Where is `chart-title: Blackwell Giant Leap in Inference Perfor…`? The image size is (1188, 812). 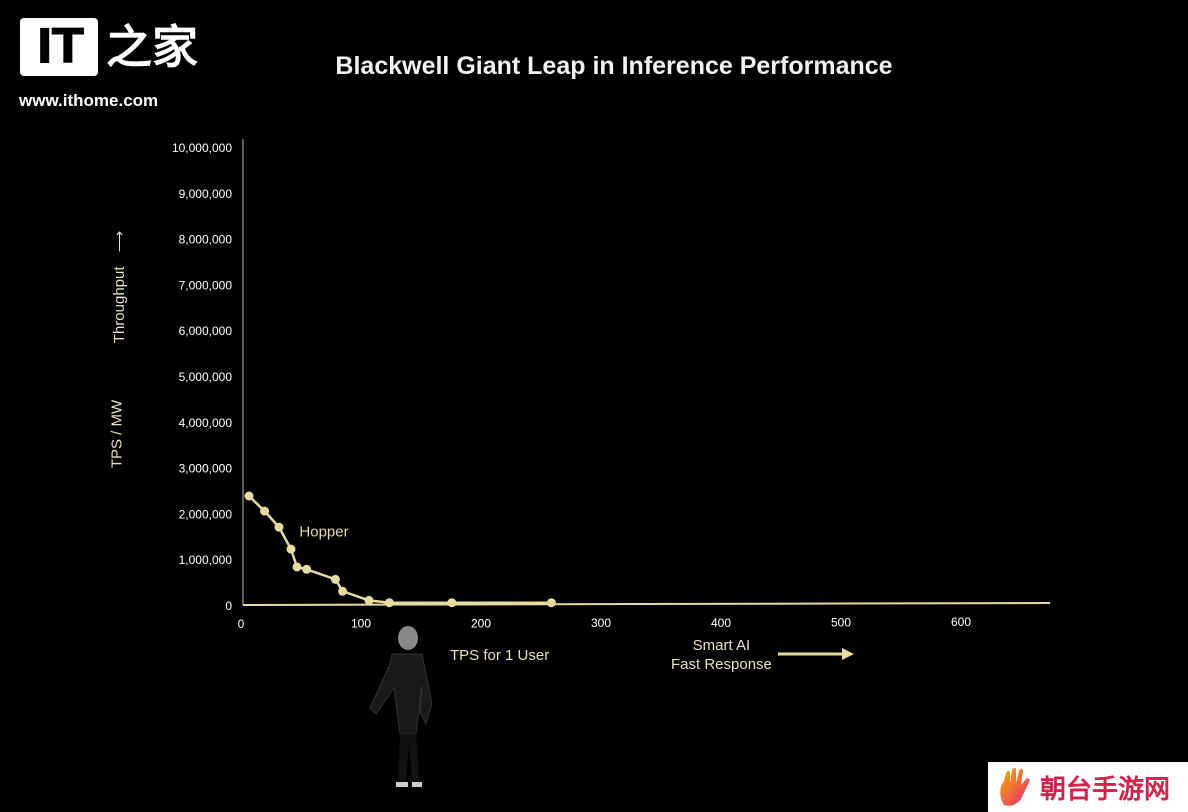
chart-title: Blackwell Giant Leap in Inference Perfor… is located at coordinates (614, 66).